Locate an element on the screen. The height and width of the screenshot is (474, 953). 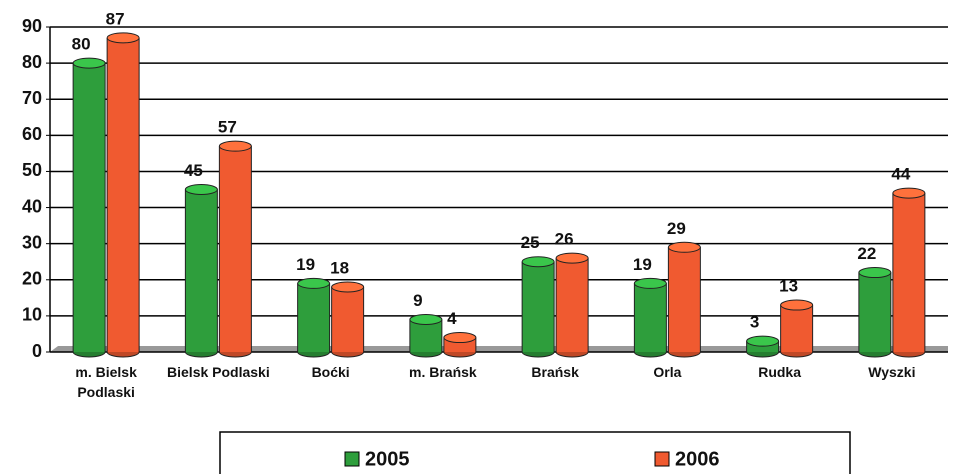
legend-box is located at coordinates (535, 452).